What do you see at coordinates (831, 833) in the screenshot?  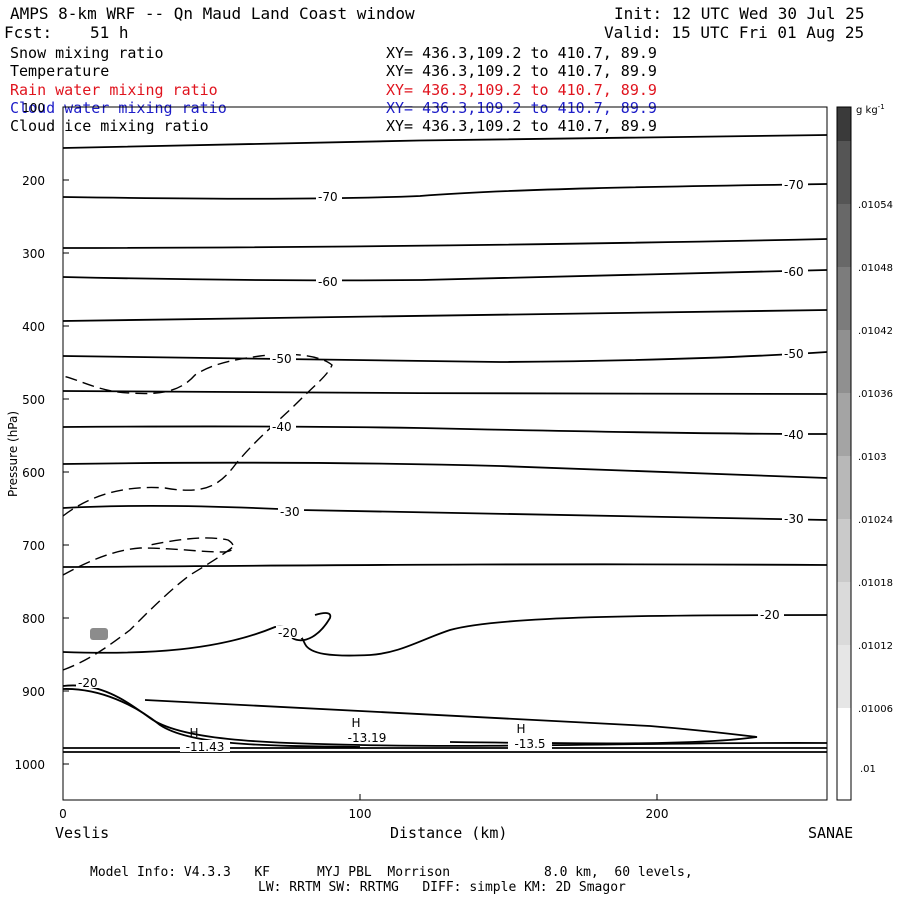 I see `x-right-endpoint: SANAE` at bounding box center [831, 833].